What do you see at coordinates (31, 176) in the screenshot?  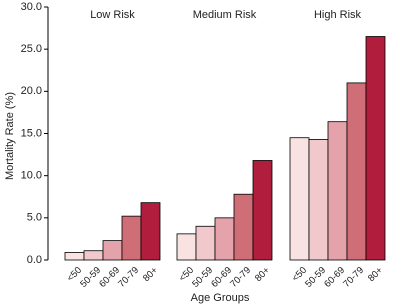 I see `y-tick-label: 10.0` at bounding box center [31, 176].